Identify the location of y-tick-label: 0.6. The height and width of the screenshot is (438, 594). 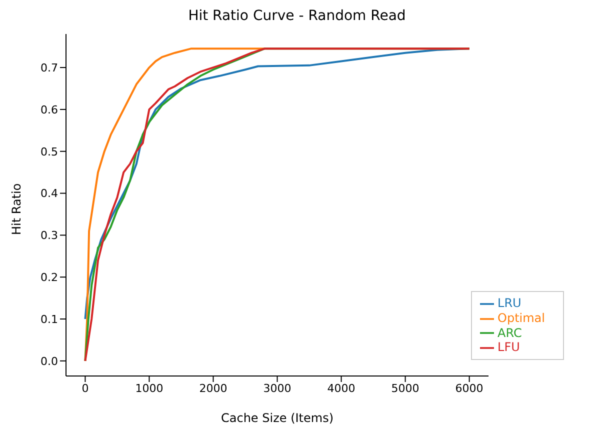
(49, 109).